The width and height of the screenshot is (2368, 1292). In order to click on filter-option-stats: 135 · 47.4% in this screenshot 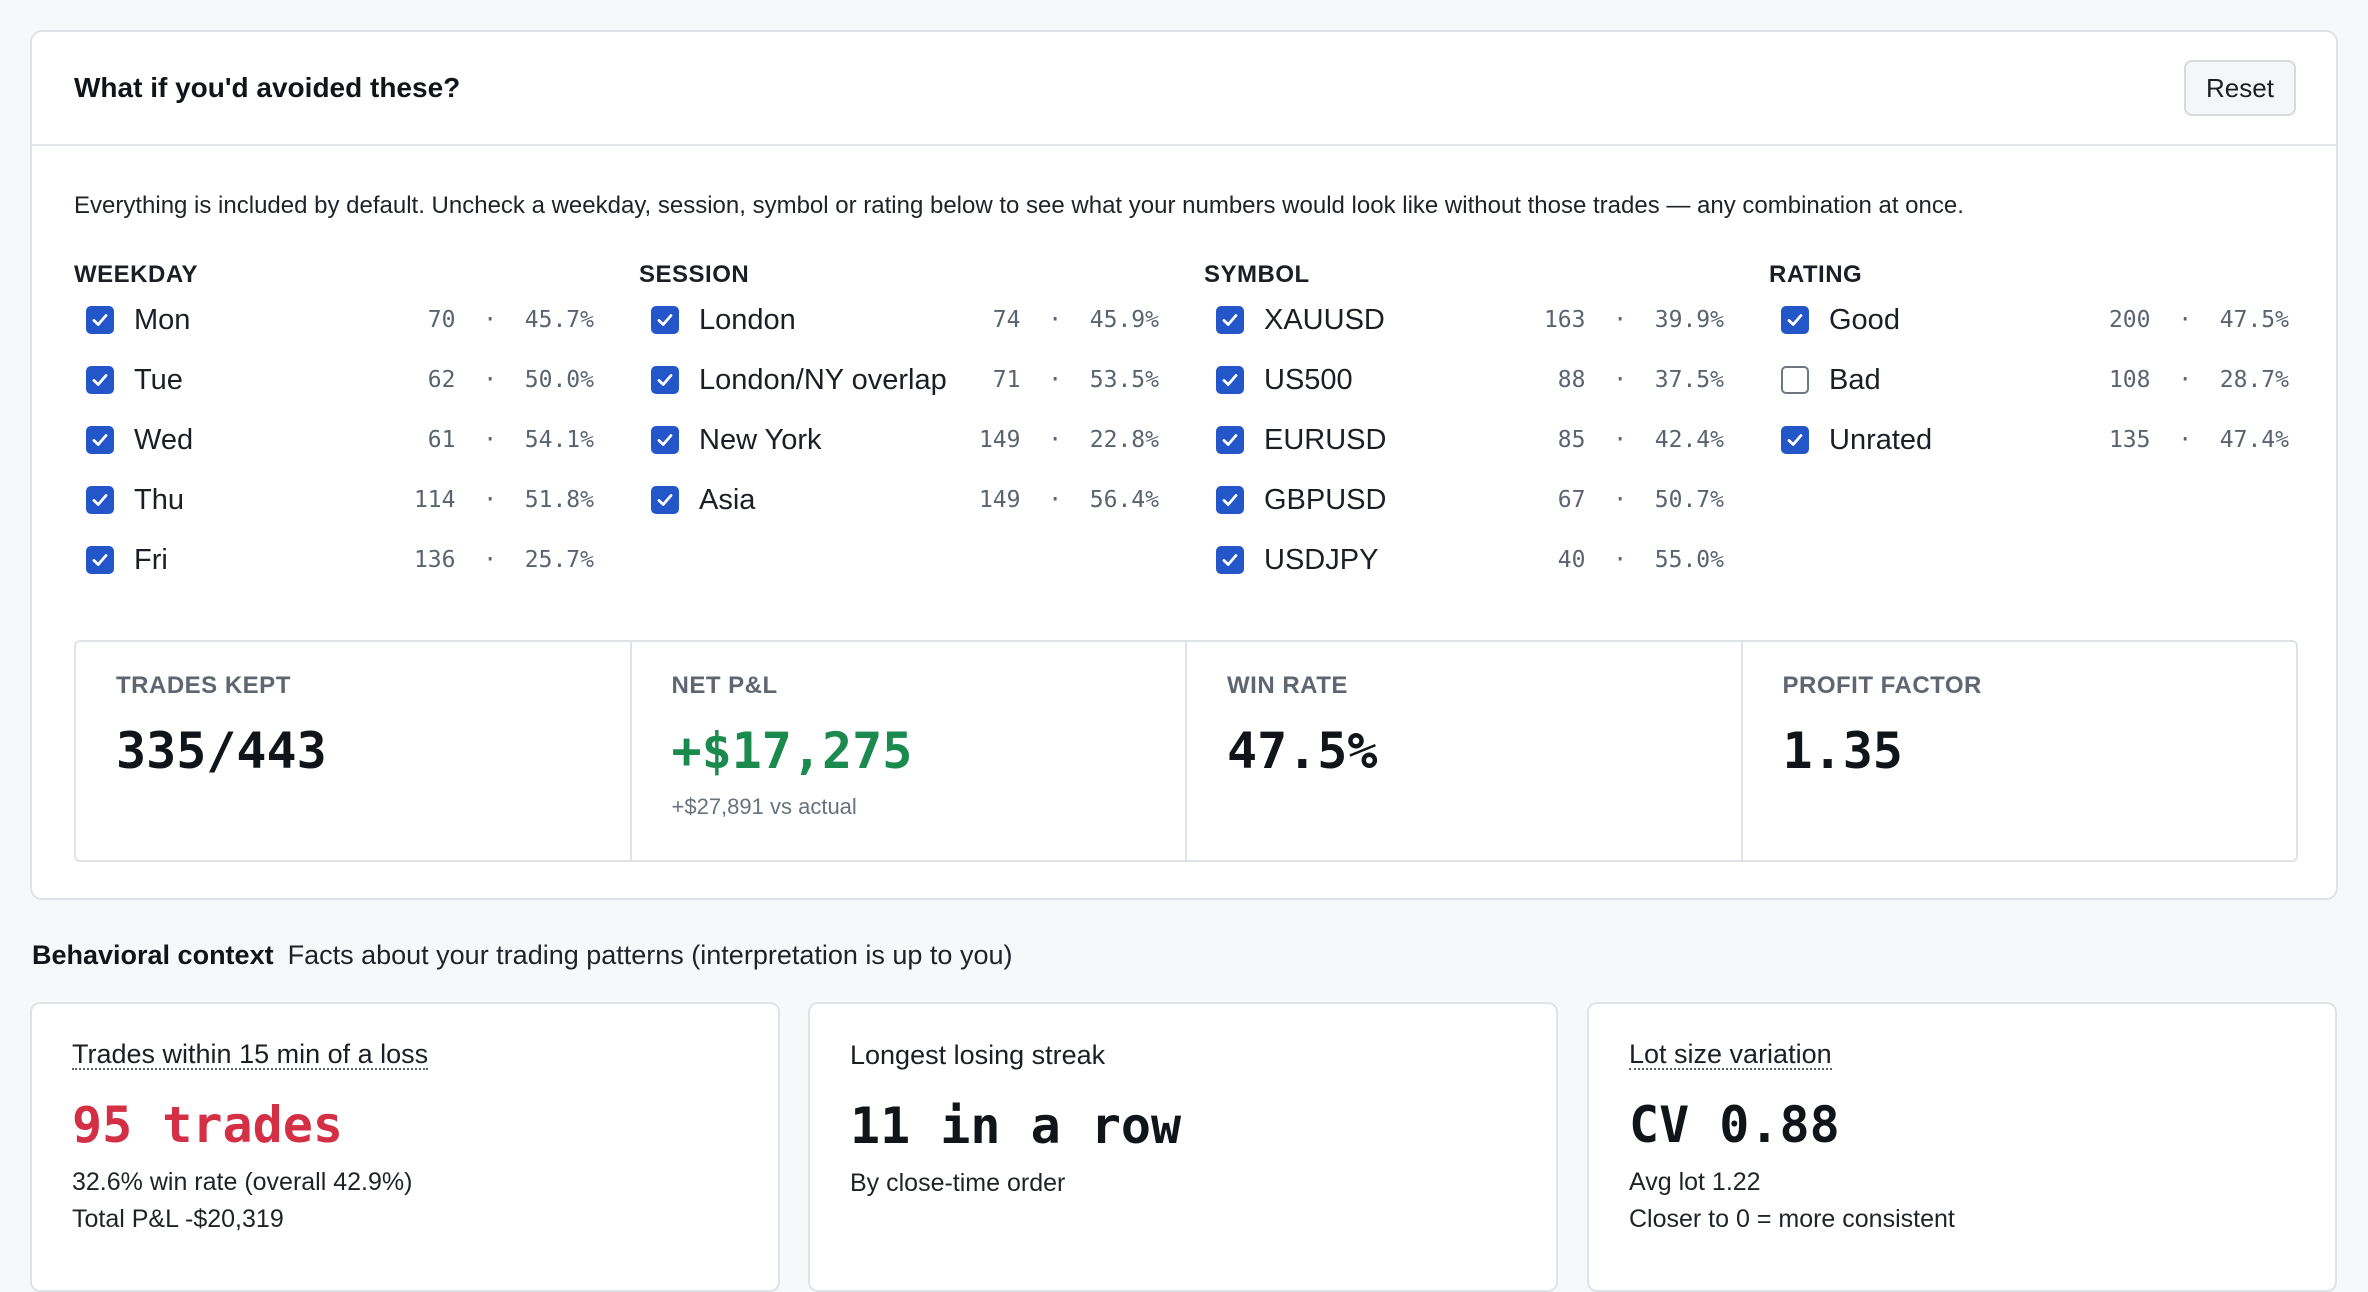, I will do `click(2199, 440)`.